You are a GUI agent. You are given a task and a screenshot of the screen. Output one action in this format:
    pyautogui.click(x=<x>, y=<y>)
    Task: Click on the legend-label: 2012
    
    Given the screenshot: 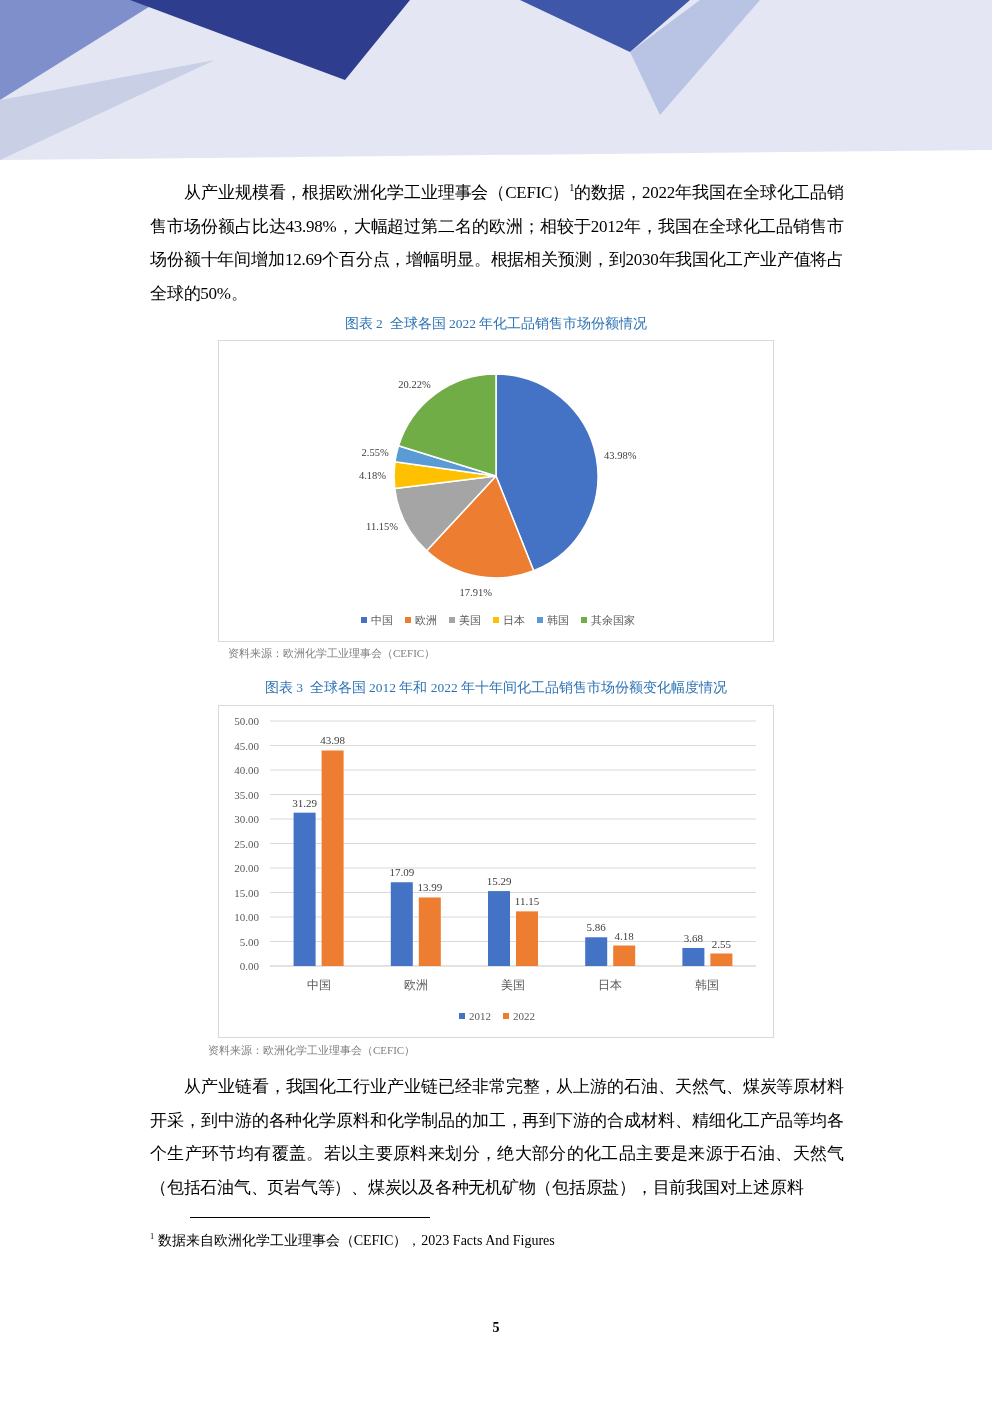 What is the action you would take?
    pyautogui.click(x=480, y=1016)
    